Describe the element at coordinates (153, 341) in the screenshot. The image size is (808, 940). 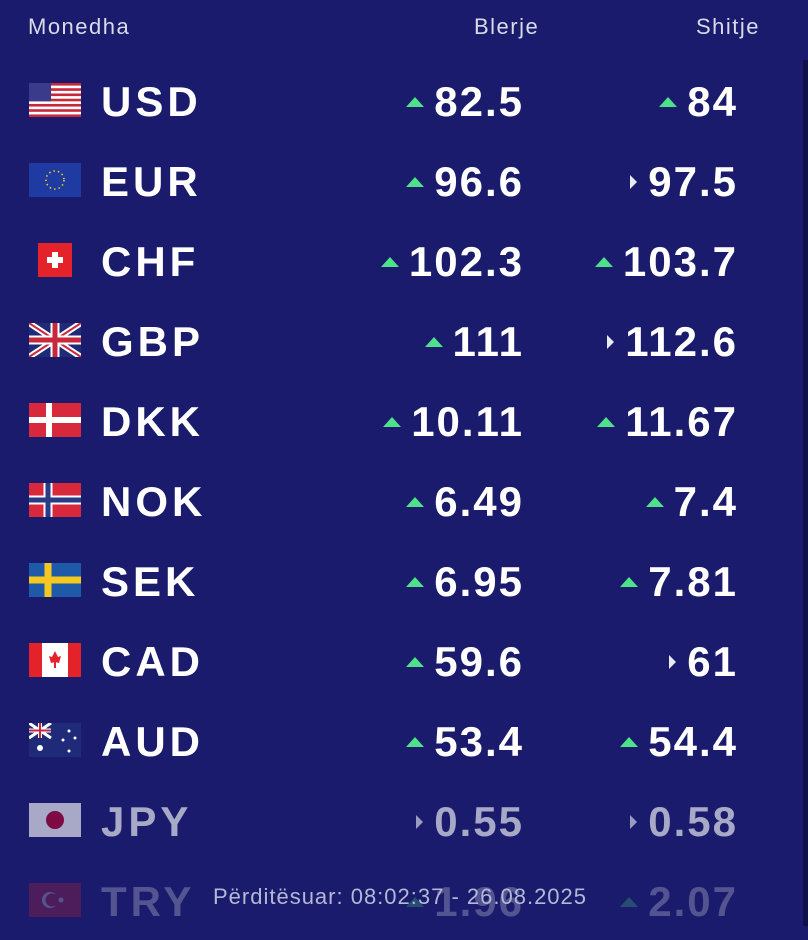
I see `currency-code: GBP` at that location.